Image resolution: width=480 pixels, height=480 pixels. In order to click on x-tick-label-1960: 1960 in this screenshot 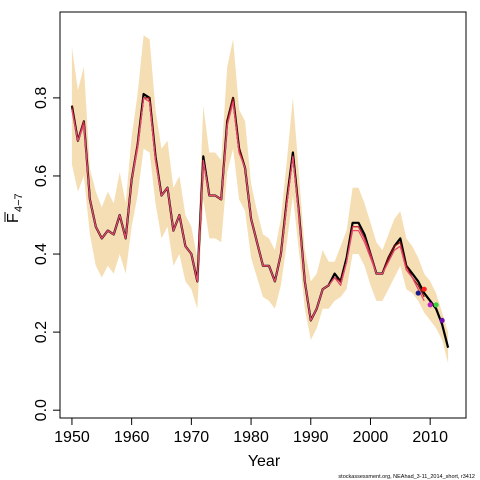, I will do `click(132, 437)`.